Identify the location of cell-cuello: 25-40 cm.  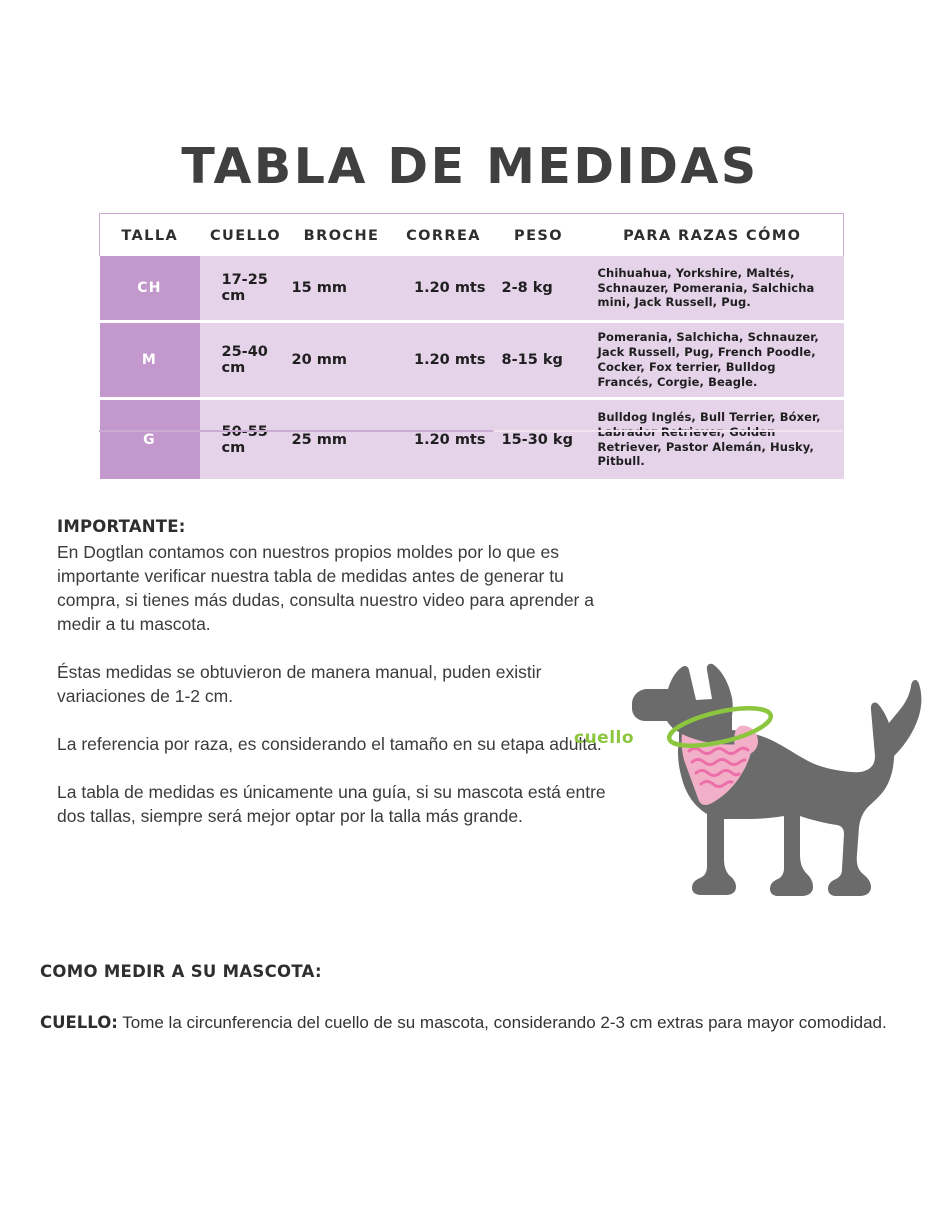
(245, 360).